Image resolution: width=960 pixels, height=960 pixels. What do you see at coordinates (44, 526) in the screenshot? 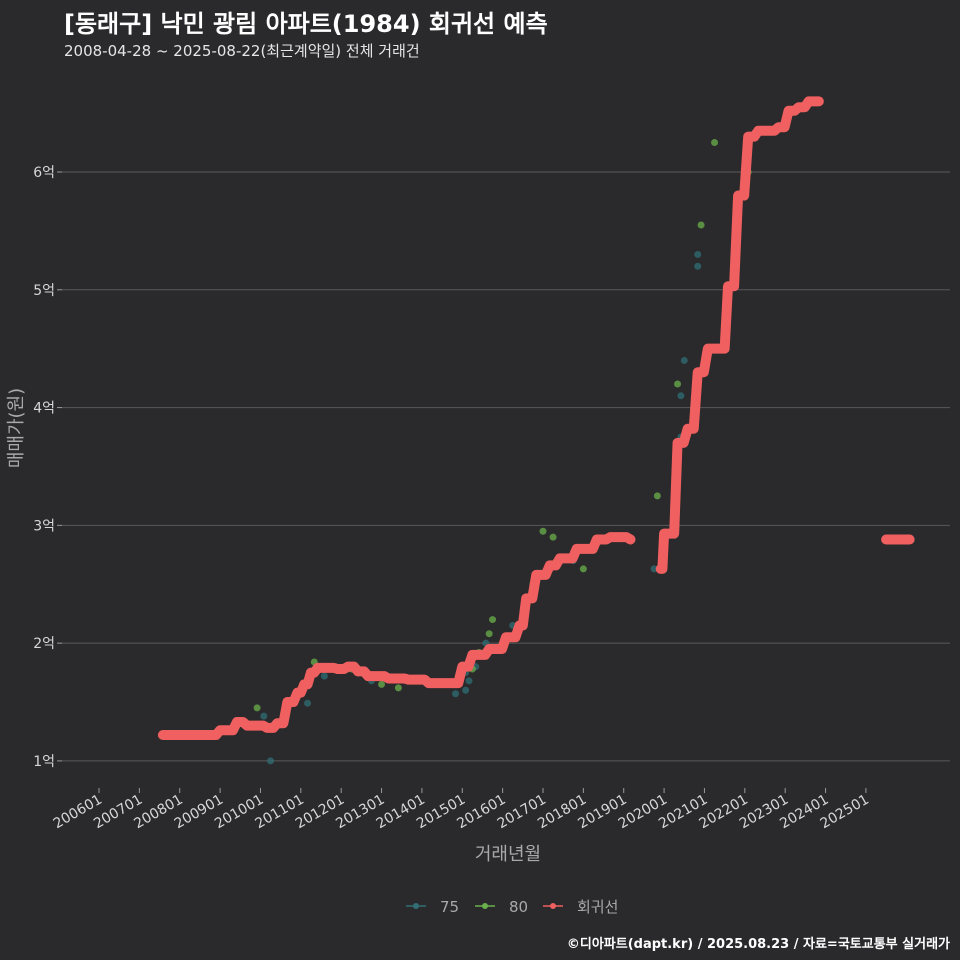
I see `y-tick-label: 3억` at bounding box center [44, 526].